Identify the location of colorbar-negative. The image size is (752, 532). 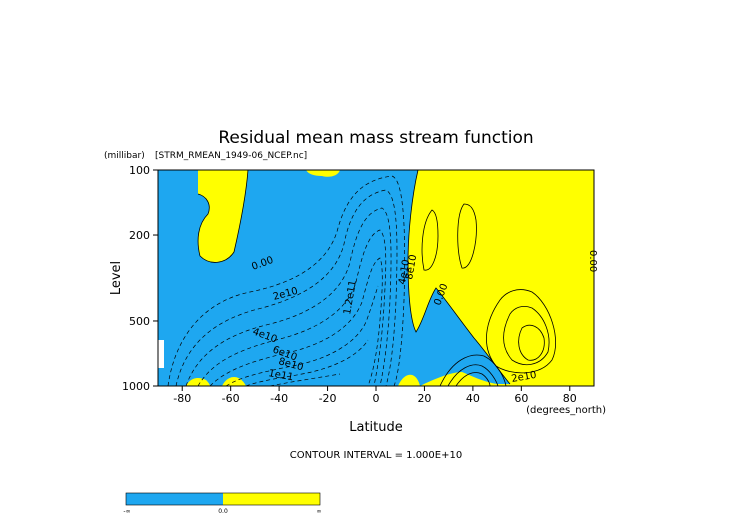
(174, 499).